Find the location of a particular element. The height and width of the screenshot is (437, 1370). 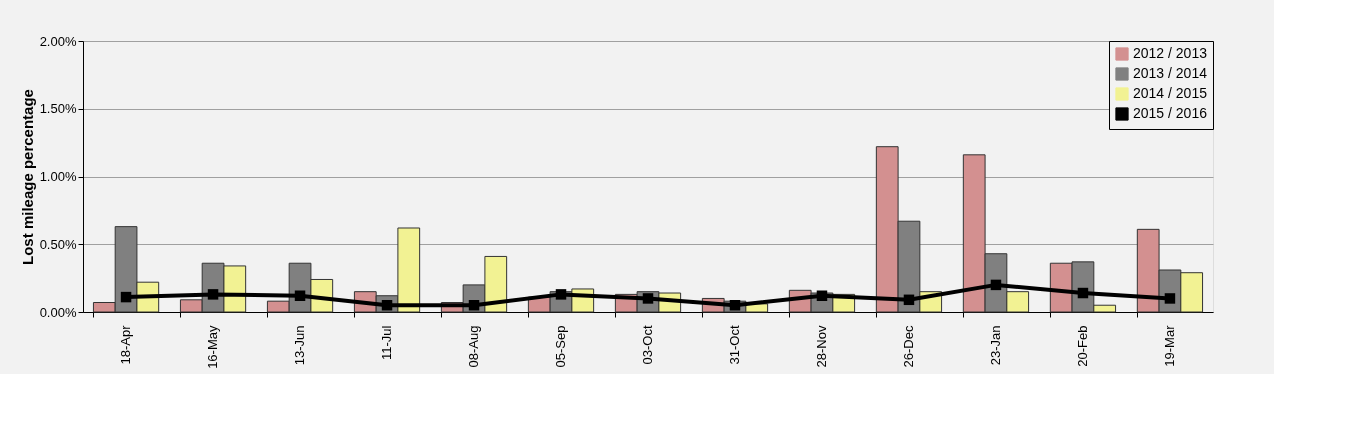

x-tick-label: 23-Jan is located at coordinates (995, 345).